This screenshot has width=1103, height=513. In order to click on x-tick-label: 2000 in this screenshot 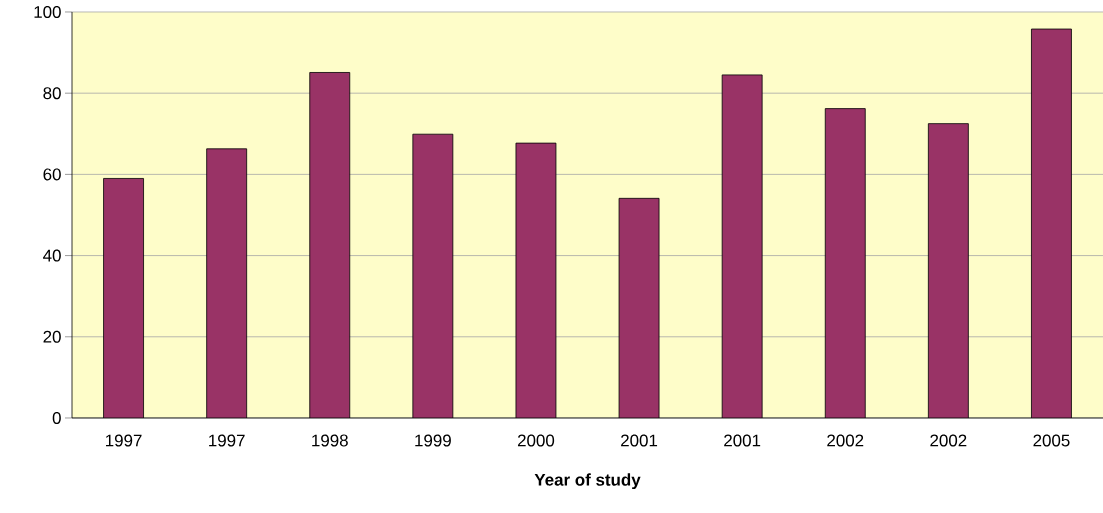, I will do `click(536, 440)`.